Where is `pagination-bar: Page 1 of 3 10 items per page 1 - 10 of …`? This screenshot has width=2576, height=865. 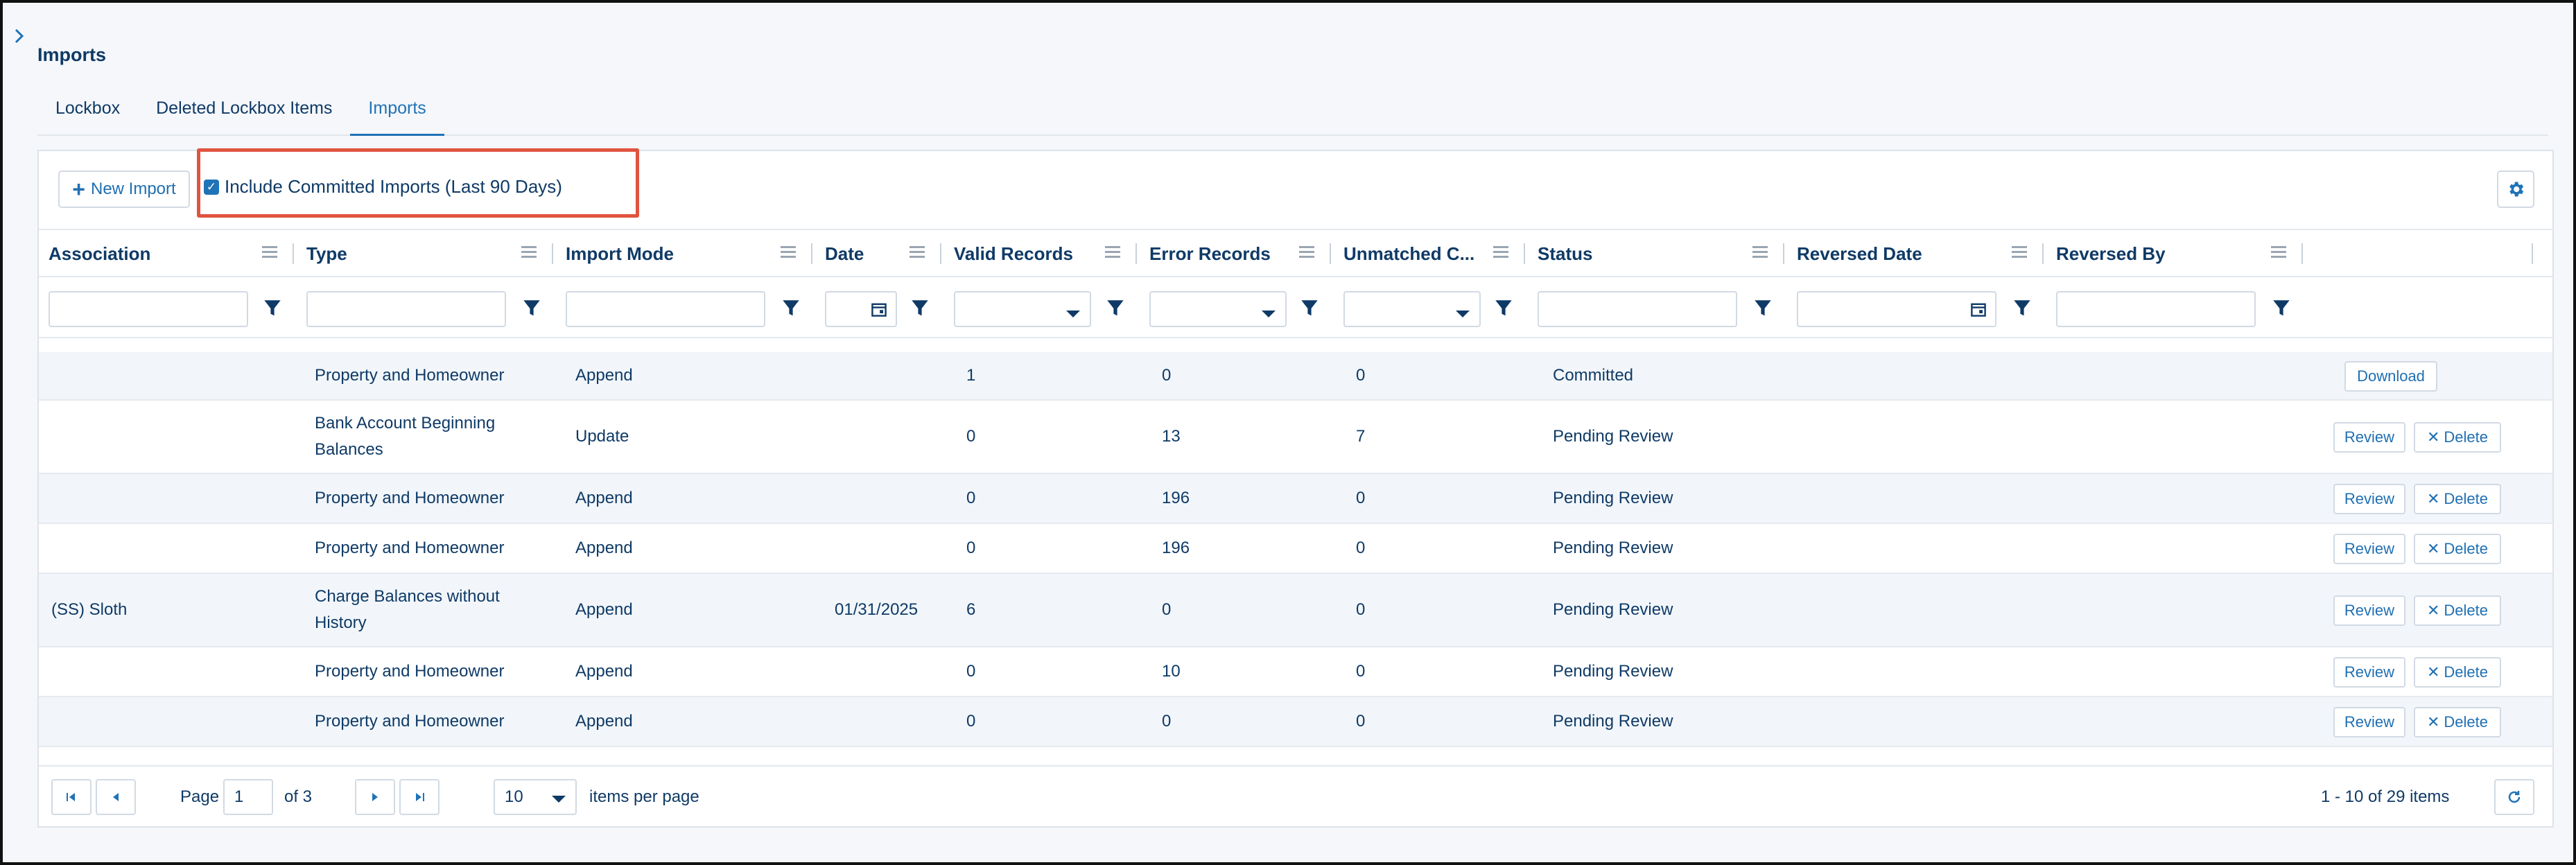 pagination-bar: Page 1 of 3 10 items per page 1 - 10 of … is located at coordinates (1295, 795).